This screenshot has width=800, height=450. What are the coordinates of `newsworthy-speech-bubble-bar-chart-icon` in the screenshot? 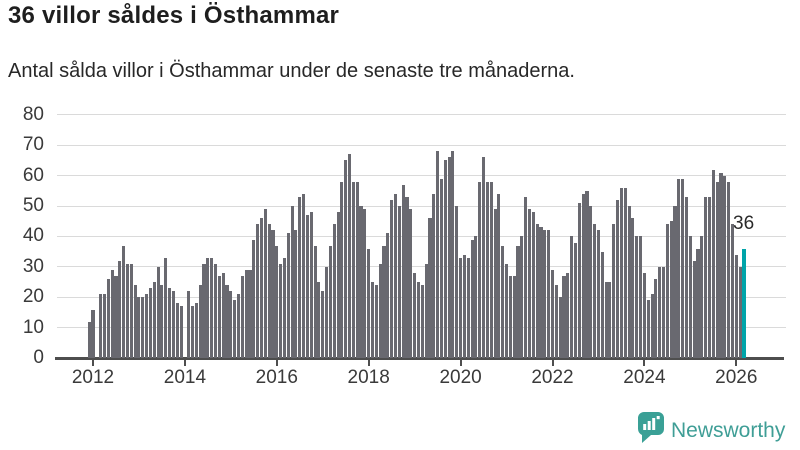 It's located at (650, 430).